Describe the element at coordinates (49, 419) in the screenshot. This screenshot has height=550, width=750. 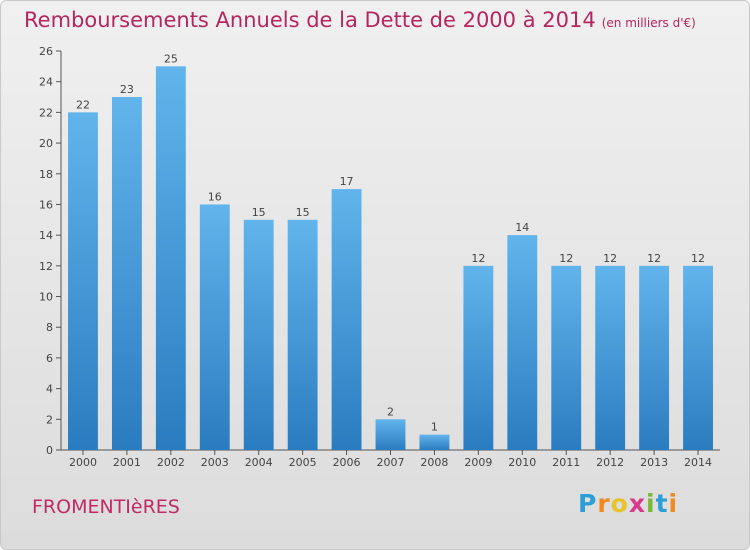
I see `y-tick-label: 2` at that location.